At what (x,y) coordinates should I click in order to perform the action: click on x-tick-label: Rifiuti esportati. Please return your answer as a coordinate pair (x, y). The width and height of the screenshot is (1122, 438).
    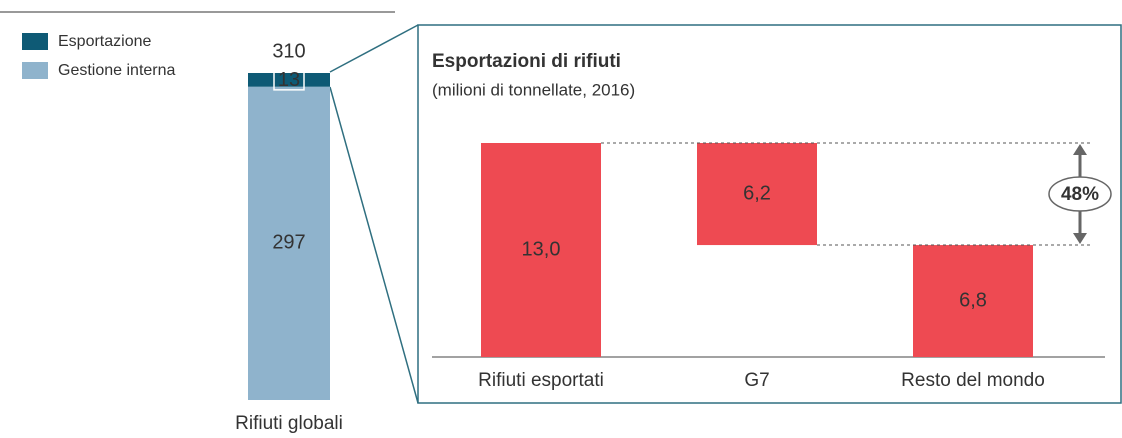
    Looking at the image, I should click on (541, 380).